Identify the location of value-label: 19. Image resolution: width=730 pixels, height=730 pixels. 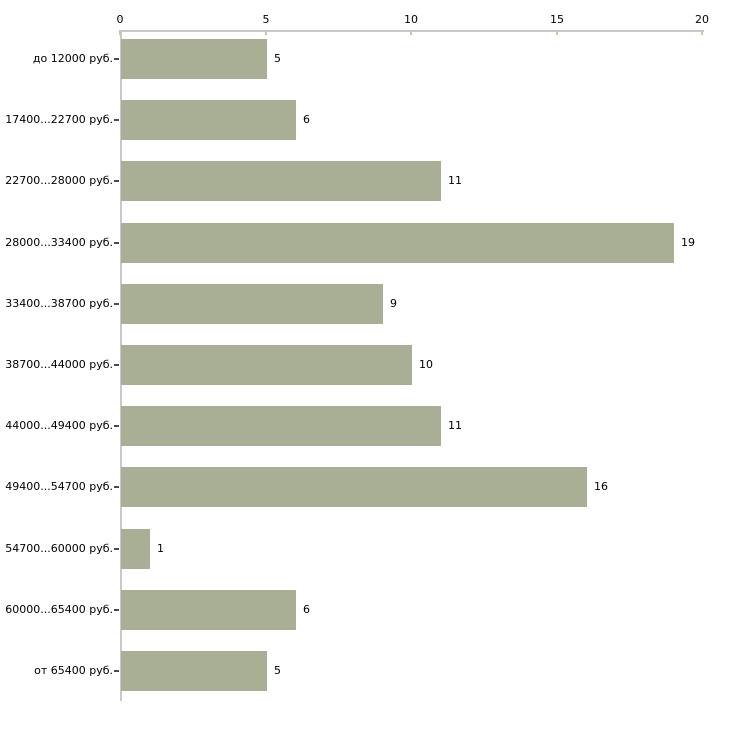
(688, 242).